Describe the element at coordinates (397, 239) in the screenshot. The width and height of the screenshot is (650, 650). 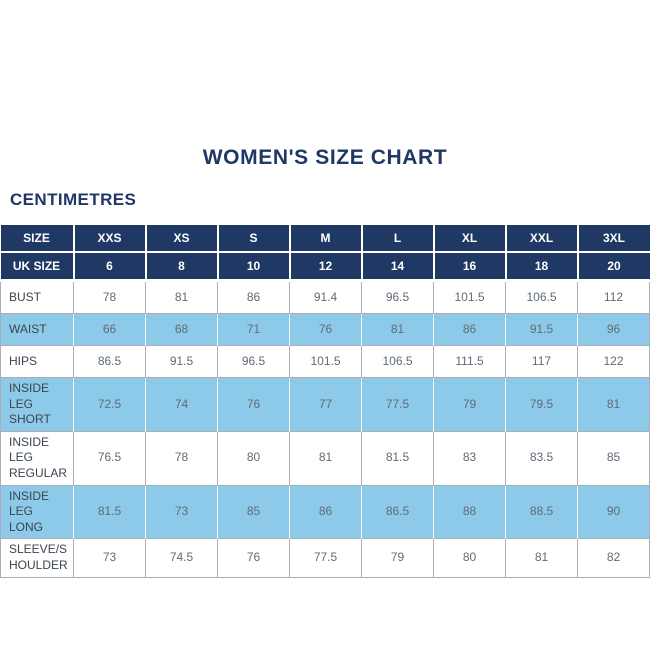
I see `size-column-header: L` at that location.